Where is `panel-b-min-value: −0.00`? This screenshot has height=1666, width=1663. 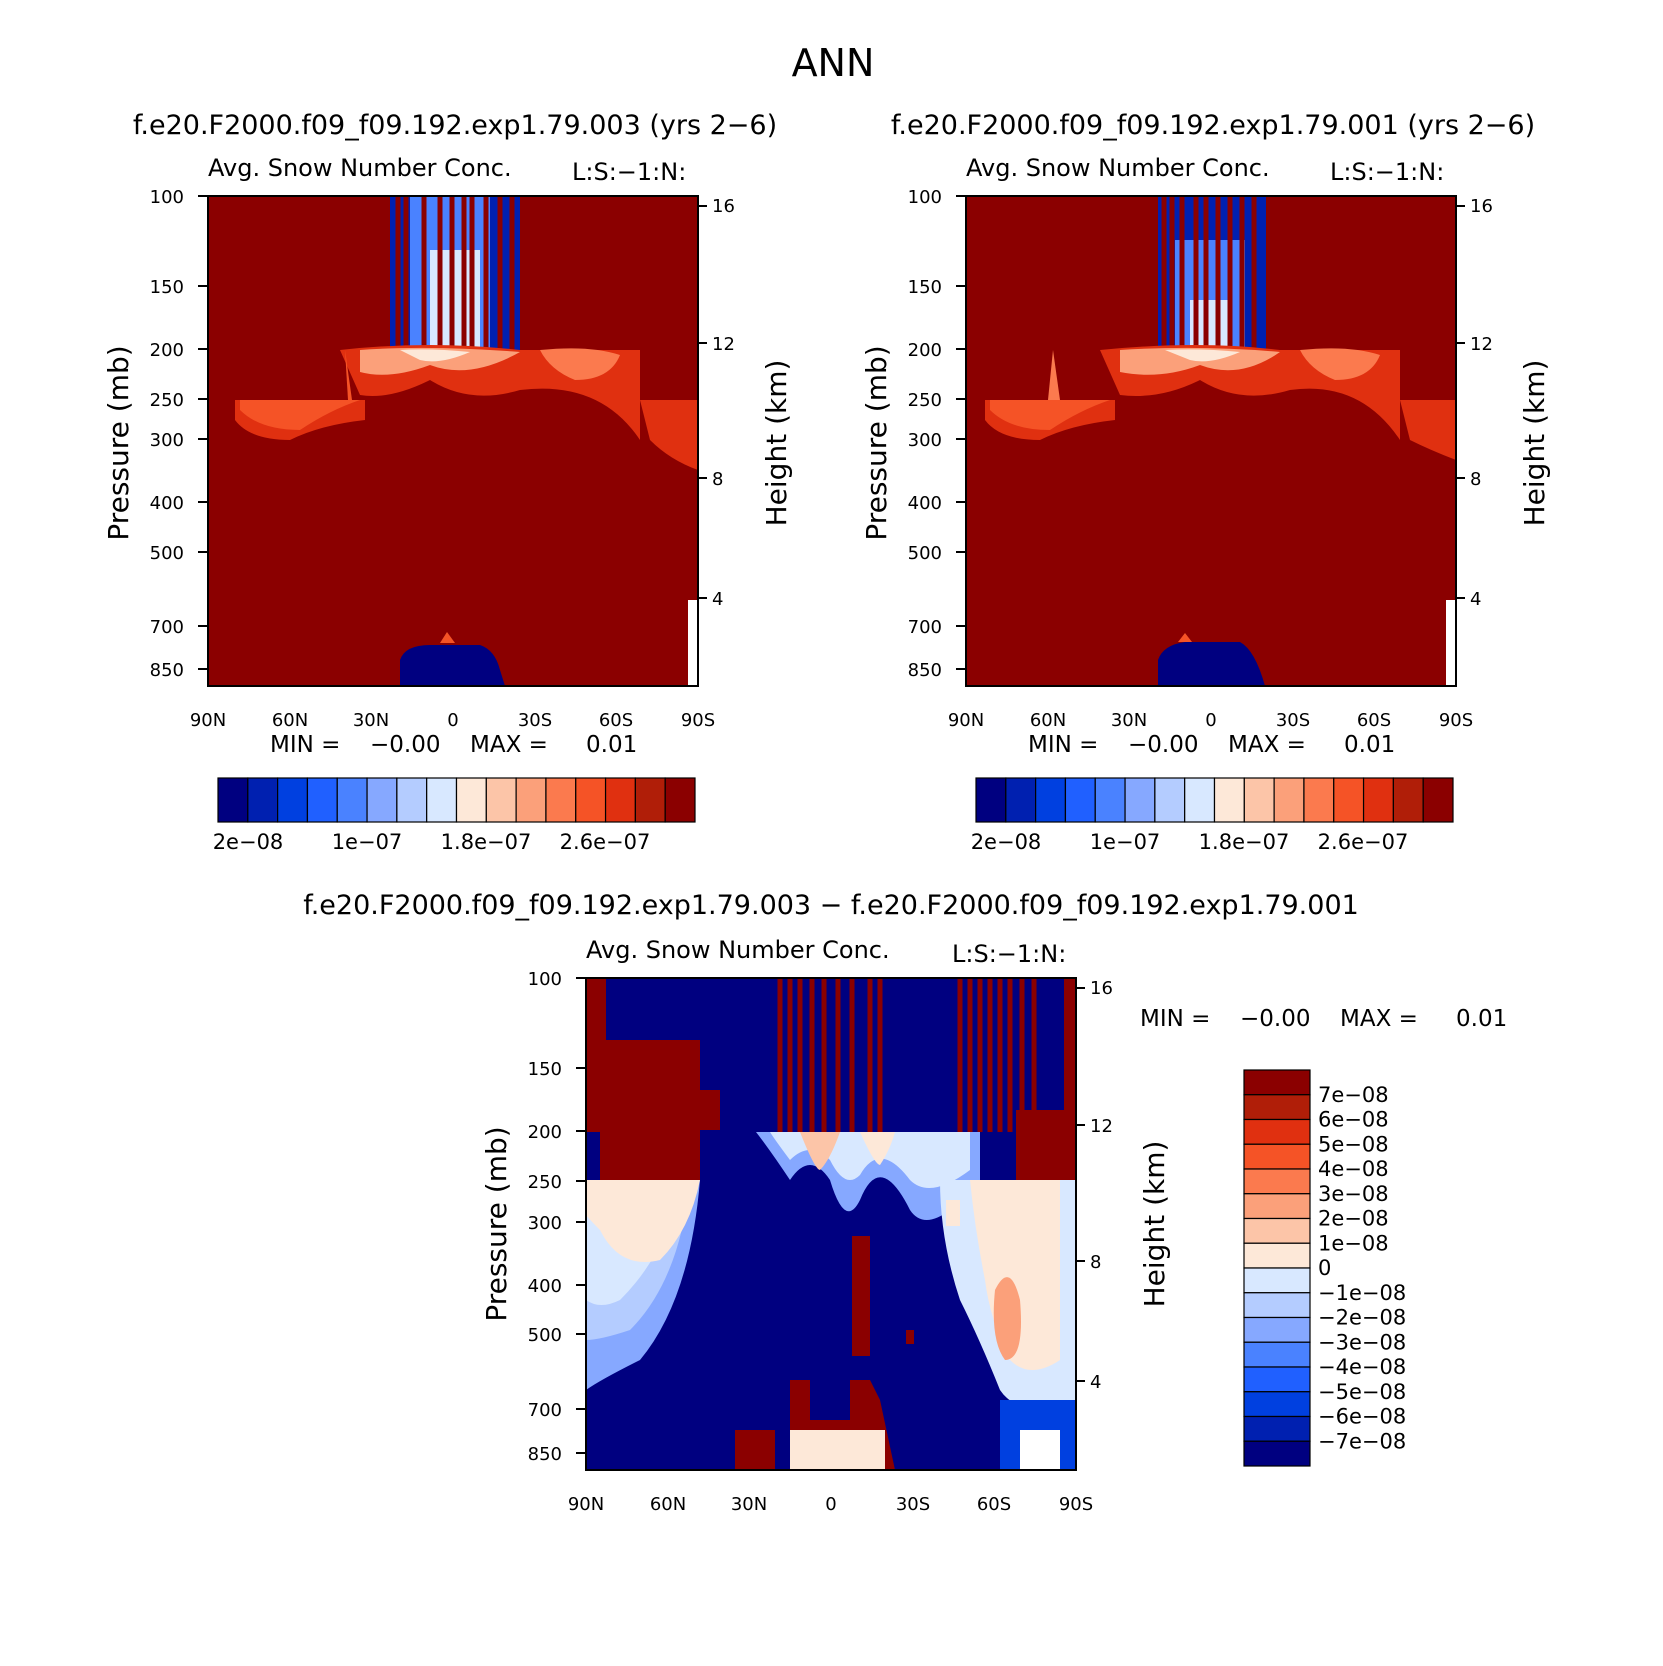
panel-b-min-value: −0.00 is located at coordinates (1163, 745).